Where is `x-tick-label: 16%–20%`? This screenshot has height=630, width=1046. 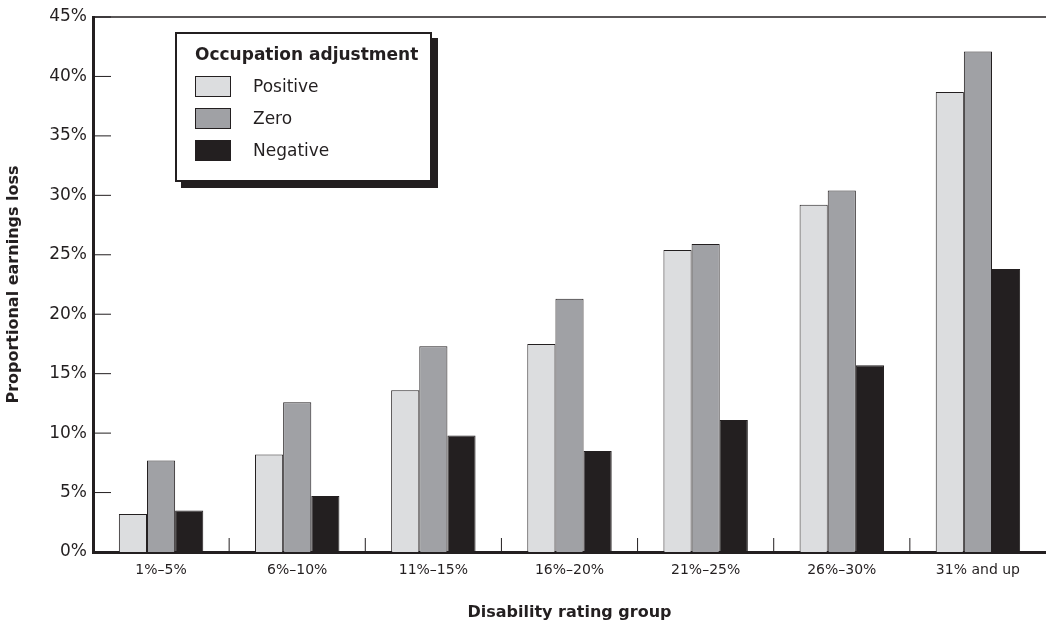
x-tick-label: 16%–20% is located at coordinates (569, 569).